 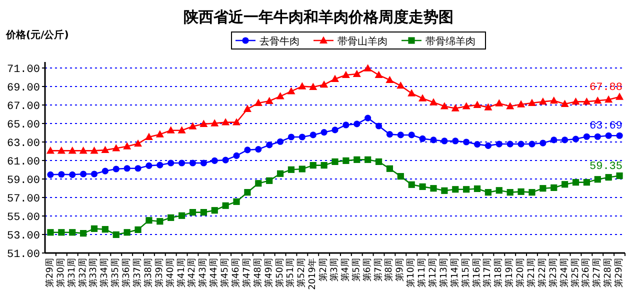 What do you see at coordinates (23, 236) in the screenshot?
I see `y-tick-label: 53.00` at bounding box center [23, 236].